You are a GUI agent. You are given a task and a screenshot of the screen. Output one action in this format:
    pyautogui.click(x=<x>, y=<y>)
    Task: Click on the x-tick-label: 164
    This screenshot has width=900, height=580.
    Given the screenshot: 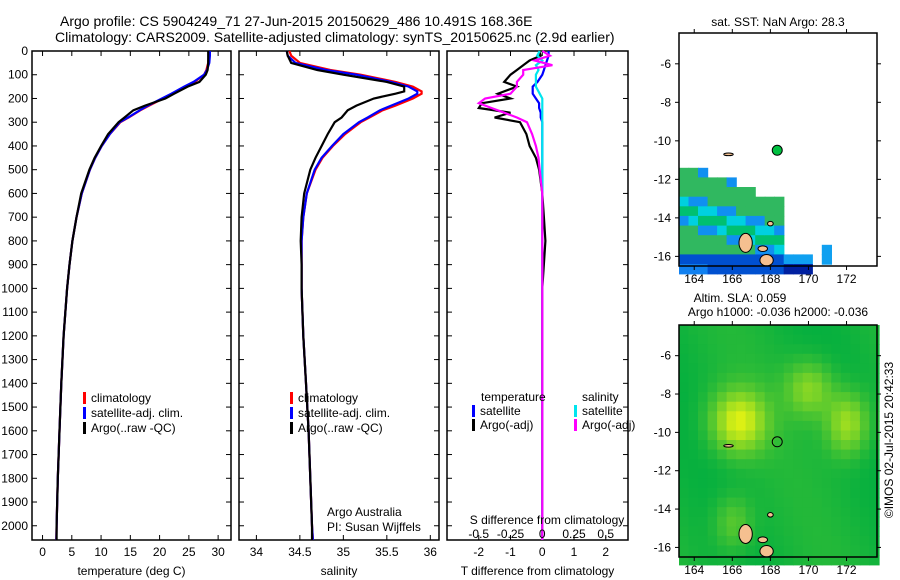 What is the action you would take?
    pyautogui.click(x=694, y=570)
    